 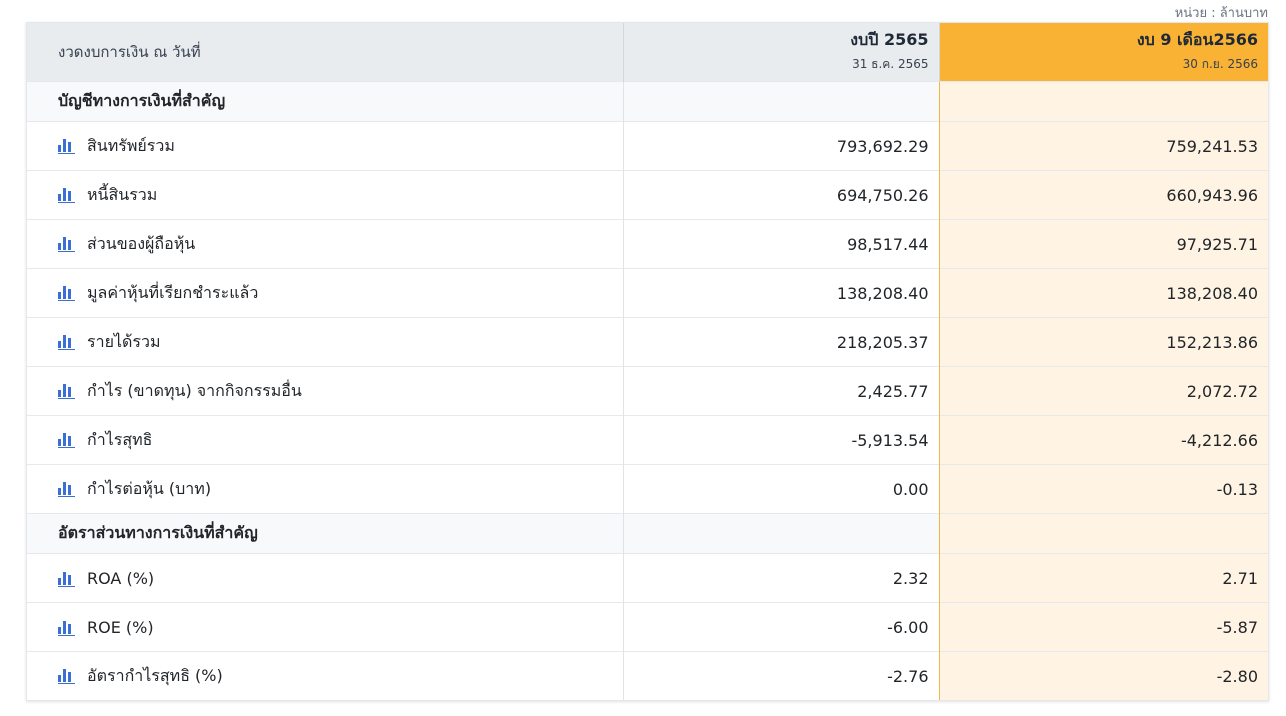 What do you see at coordinates (1103, 293) in the screenshot?
I see `row-value-9month: 138,208.40` at bounding box center [1103, 293].